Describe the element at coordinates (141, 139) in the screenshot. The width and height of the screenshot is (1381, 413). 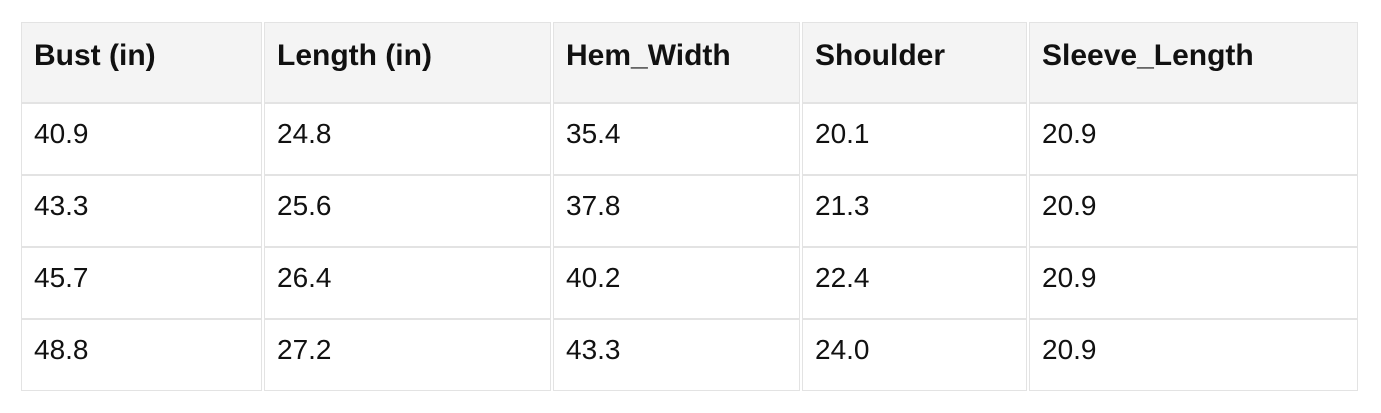
I see `table-cell: 40.9` at that location.